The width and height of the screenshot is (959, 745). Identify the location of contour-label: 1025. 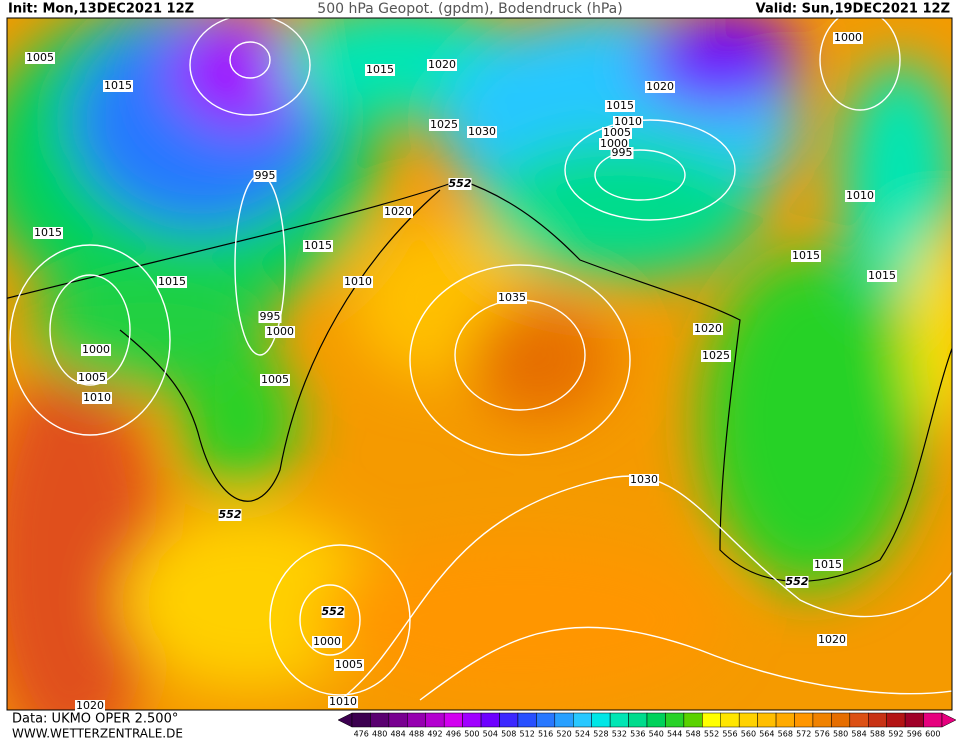
(444, 124).